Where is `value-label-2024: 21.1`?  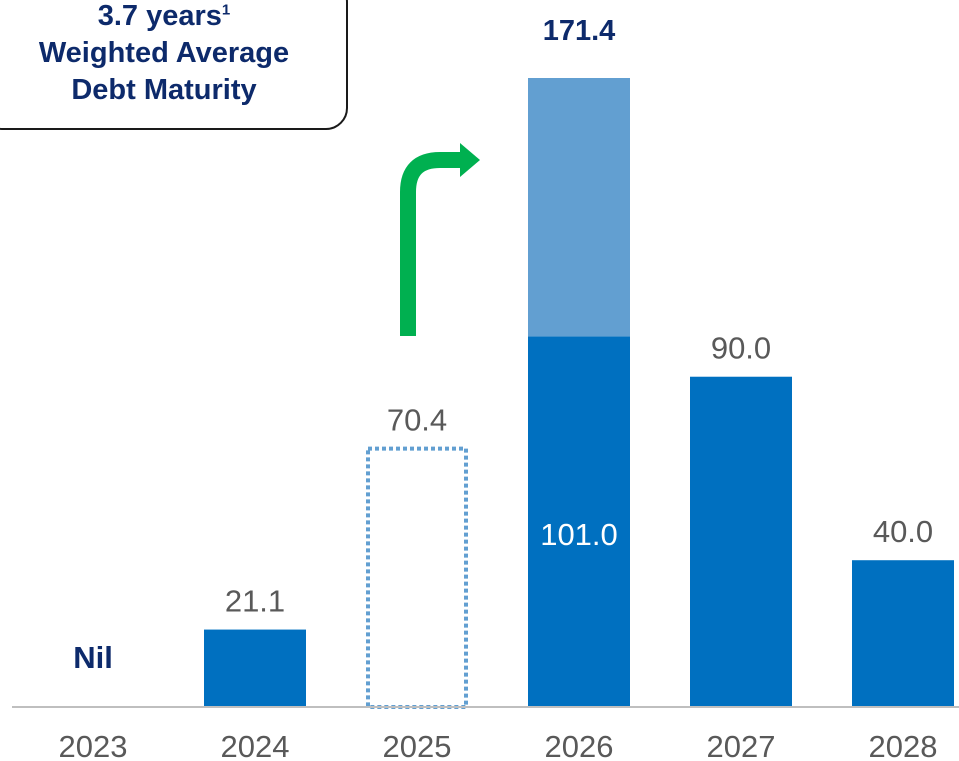 value-label-2024: 21.1 is located at coordinates (255, 601).